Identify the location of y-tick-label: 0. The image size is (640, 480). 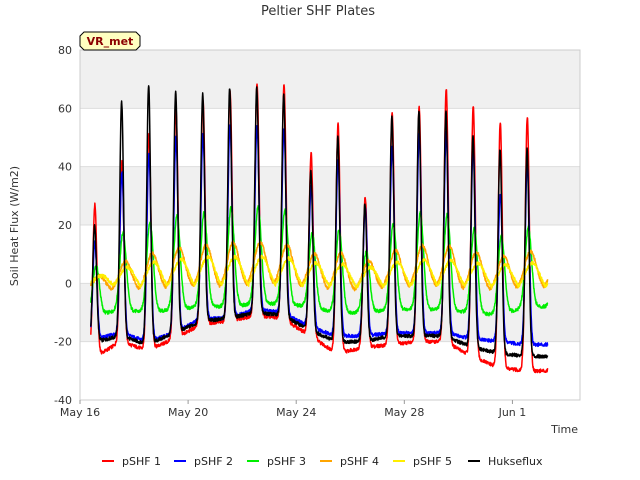
(68, 283).